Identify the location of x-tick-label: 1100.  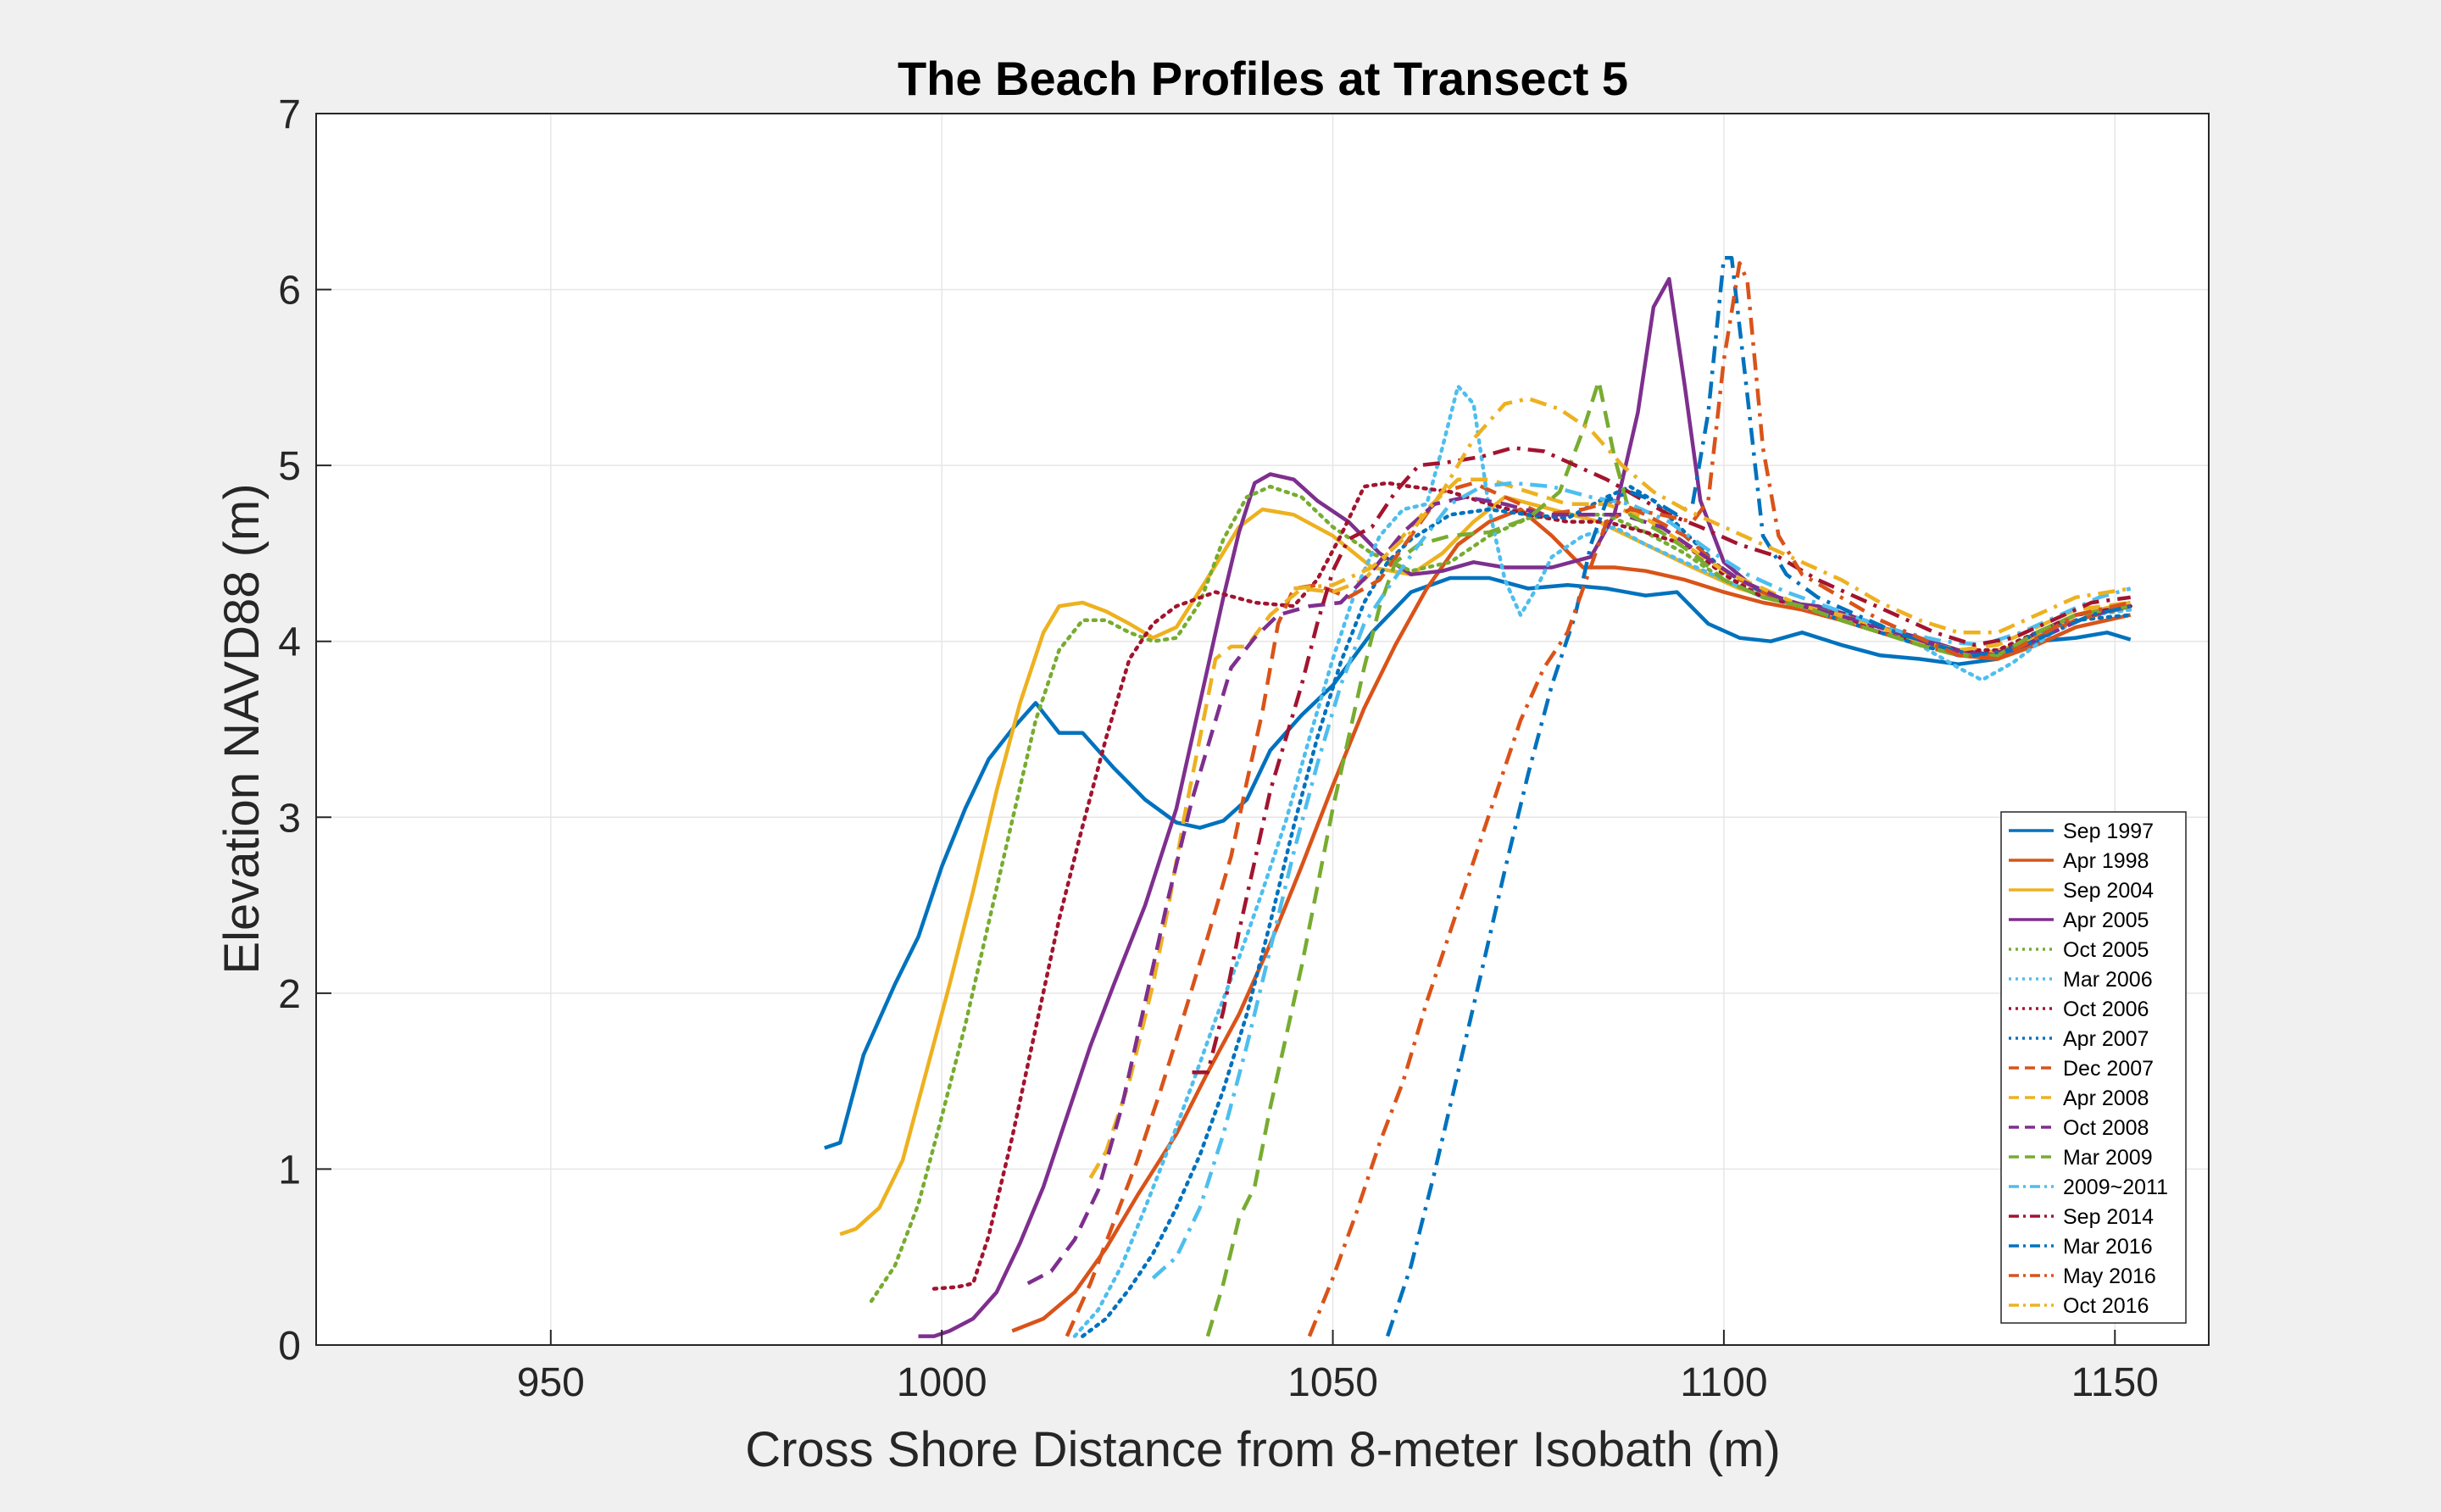
(1724, 1383).